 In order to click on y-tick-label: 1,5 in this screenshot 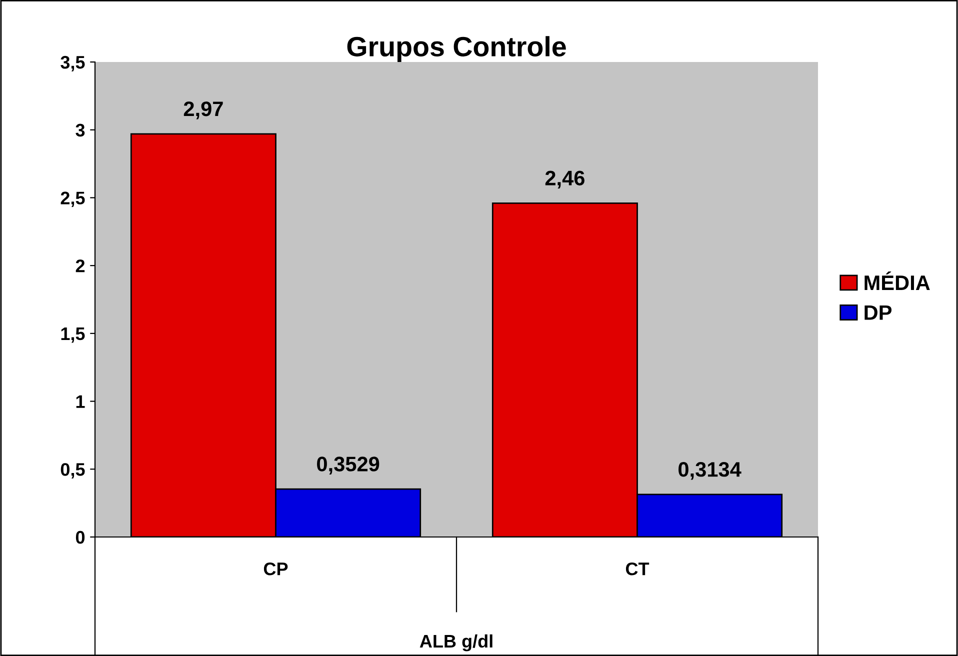, I will do `click(73, 335)`.